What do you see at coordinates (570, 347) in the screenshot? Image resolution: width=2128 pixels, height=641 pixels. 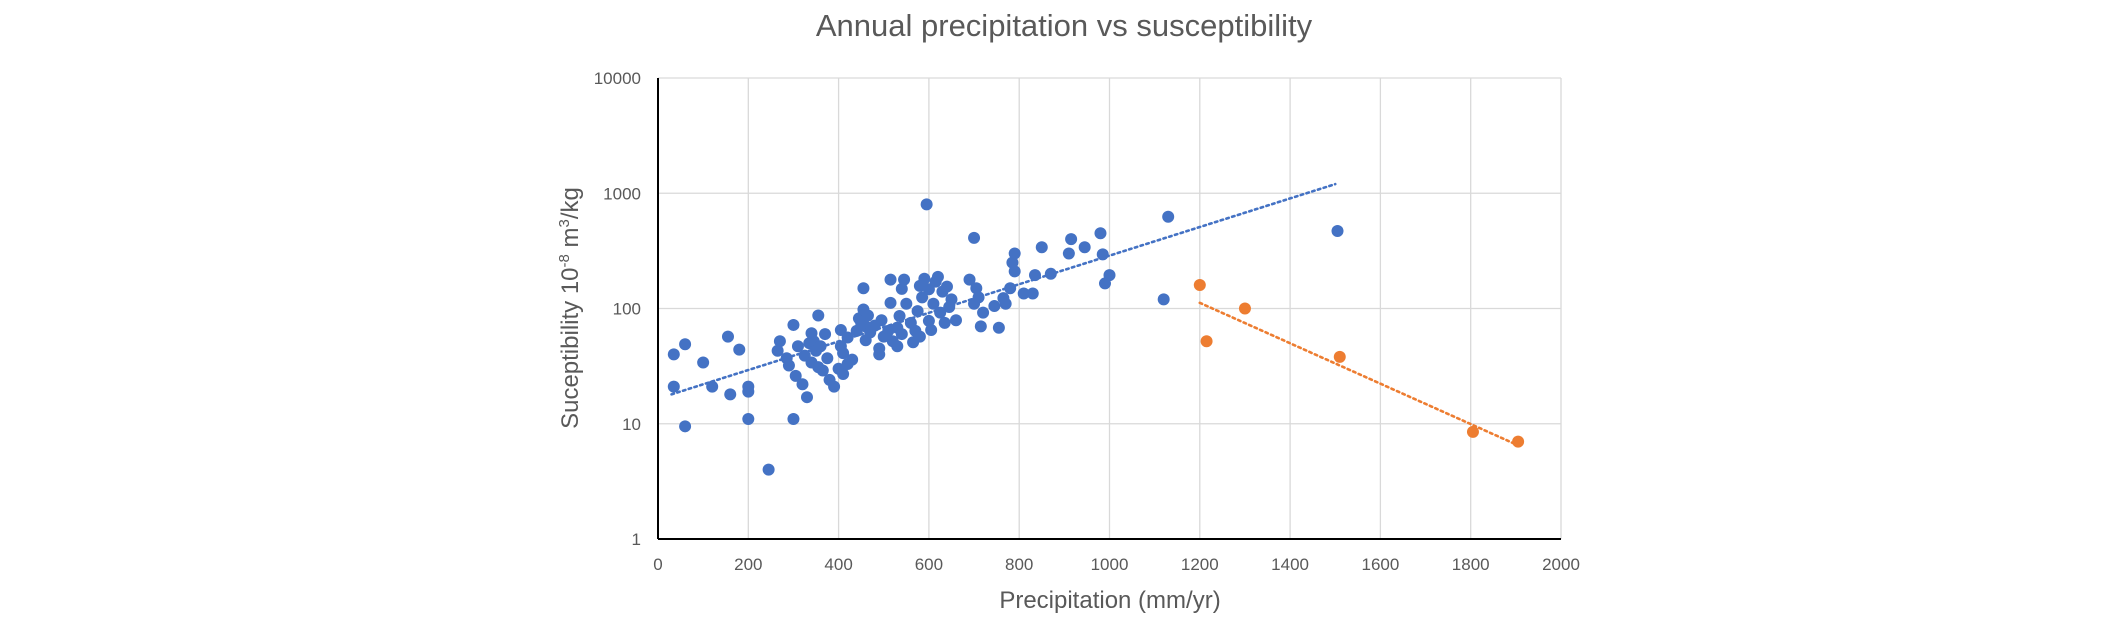 I see `y-axis-label-base: Suceptibility 10` at bounding box center [570, 347].